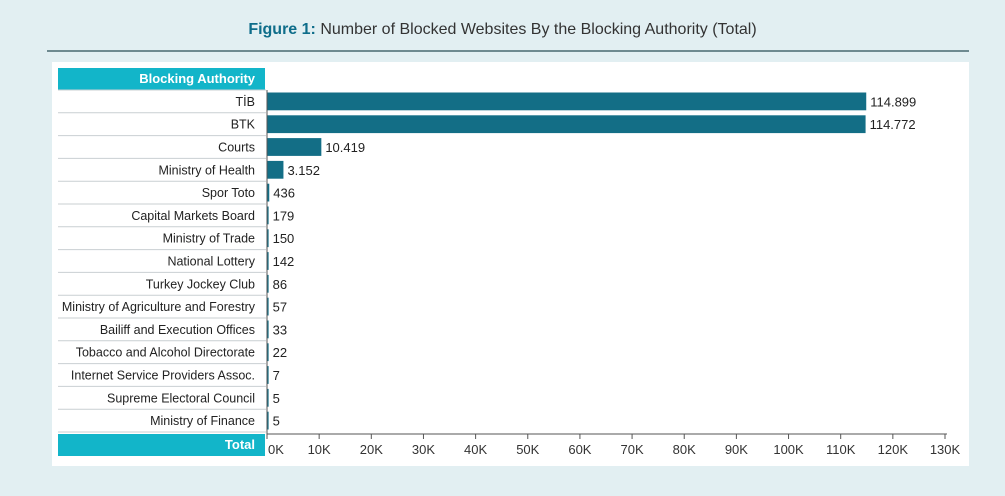  Describe the element at coordinates (284, 193) in the screenshot. I see `value-label: 436` at that location.